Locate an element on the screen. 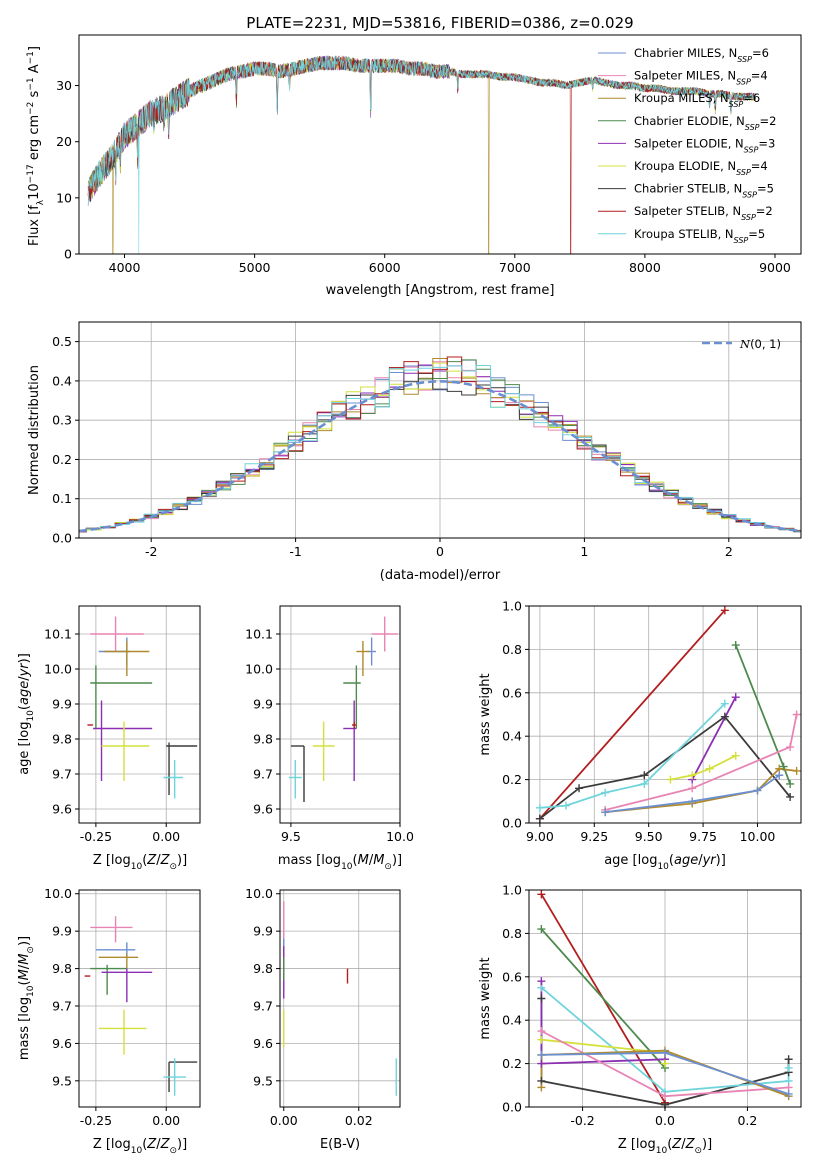  y-tick-label: 9.7 is located at coordinates (263, 774).